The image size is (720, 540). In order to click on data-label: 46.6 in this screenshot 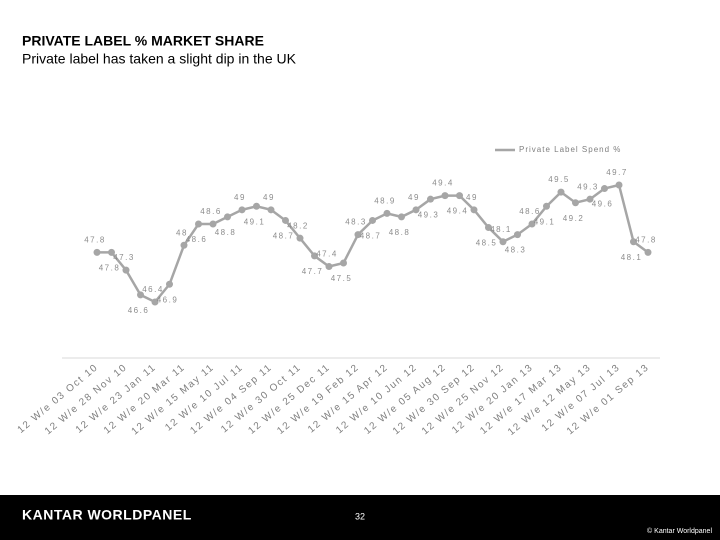, I will do `click(139, 310)`.